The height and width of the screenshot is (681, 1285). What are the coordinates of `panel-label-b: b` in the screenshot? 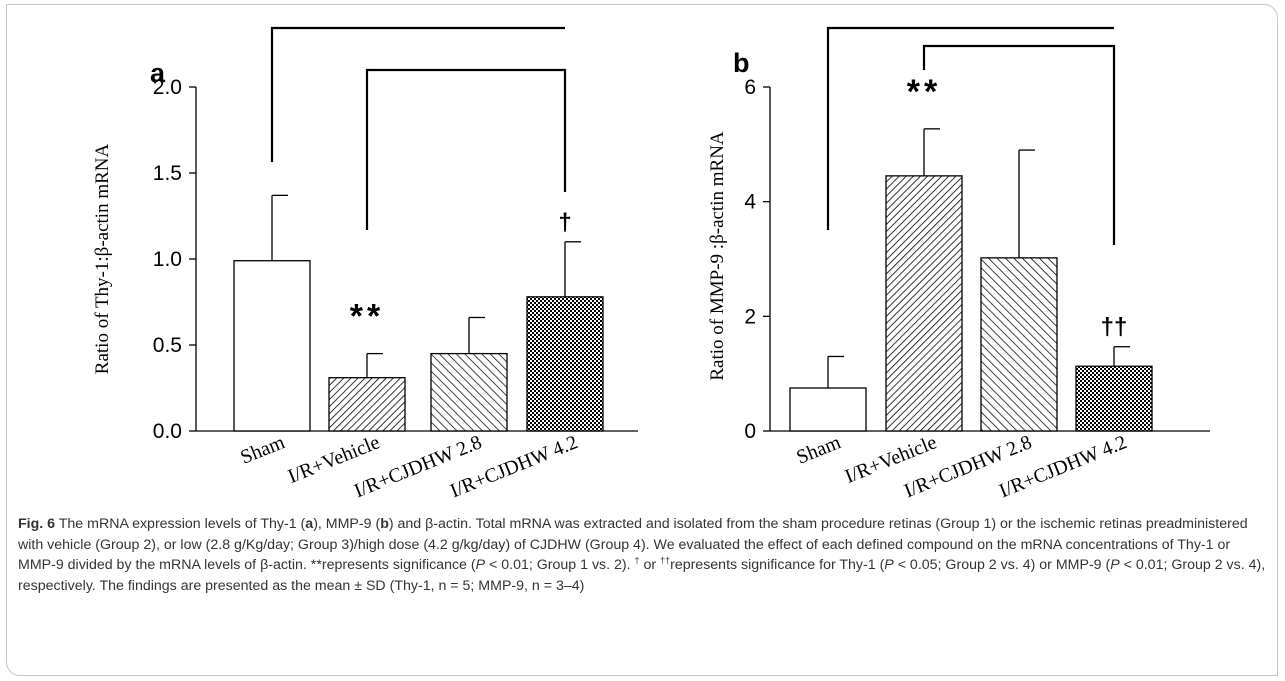 It's located at (741, 63).